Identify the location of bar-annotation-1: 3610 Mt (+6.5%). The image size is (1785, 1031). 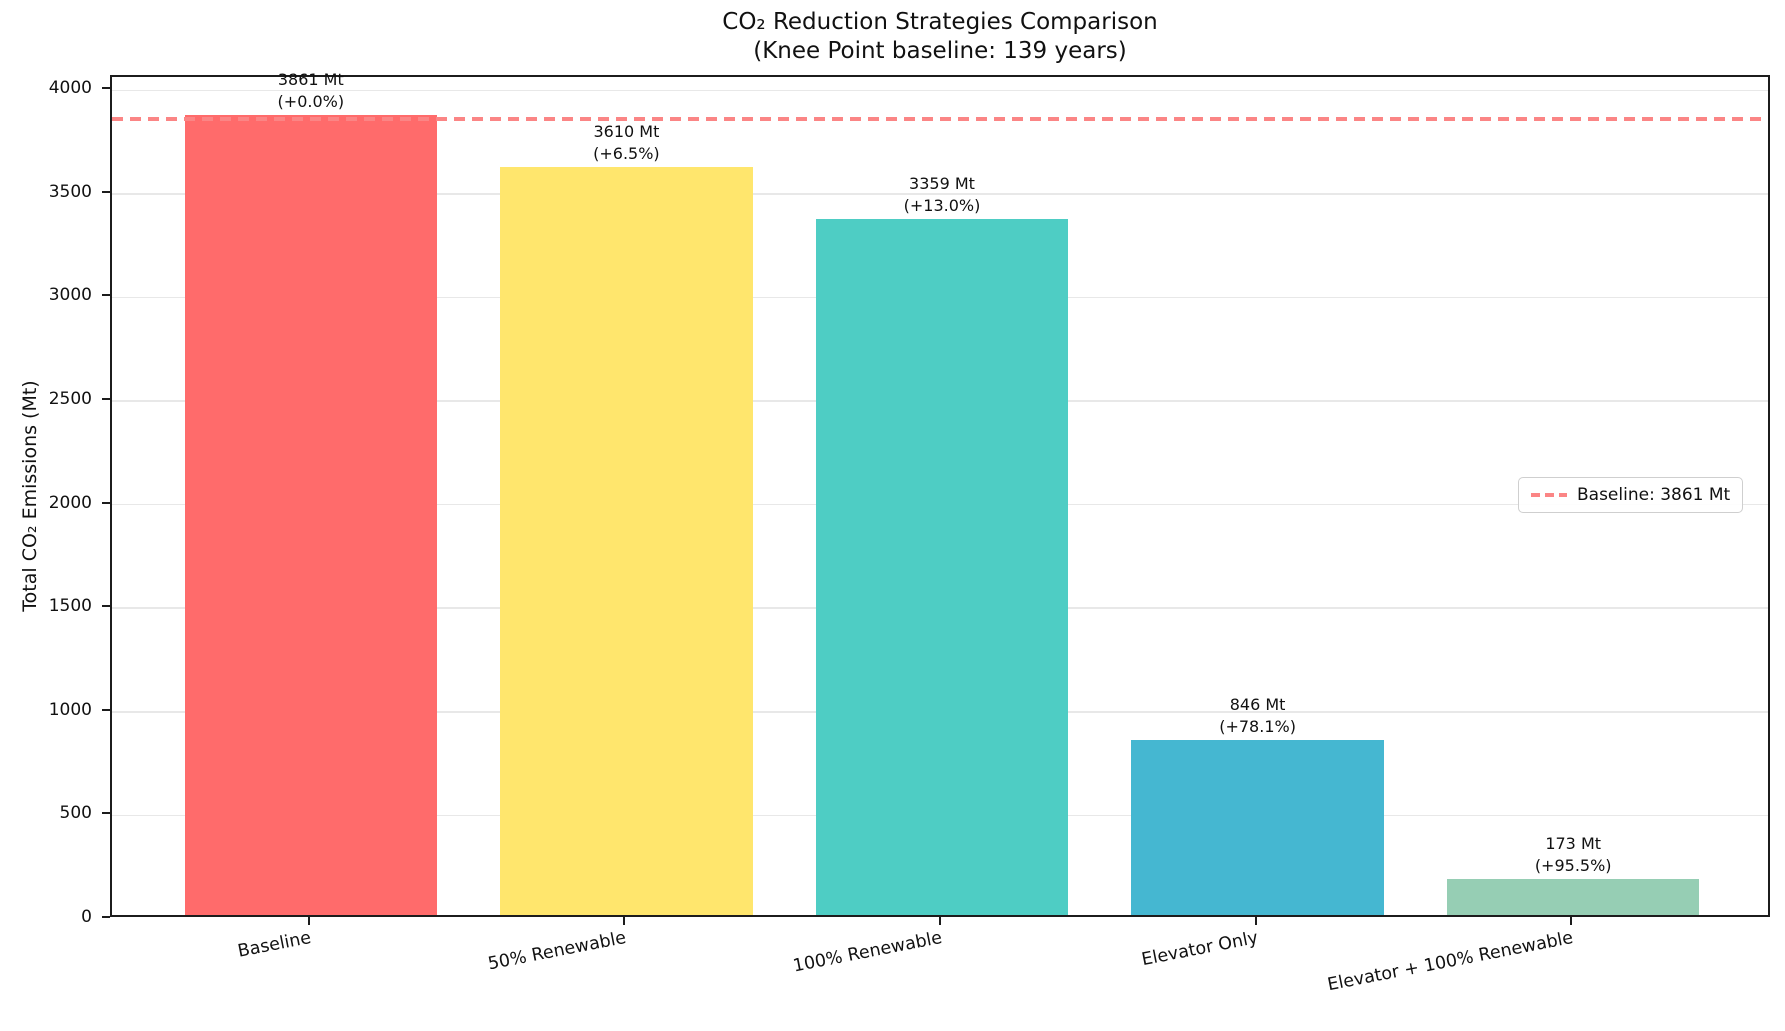
(626, 143).